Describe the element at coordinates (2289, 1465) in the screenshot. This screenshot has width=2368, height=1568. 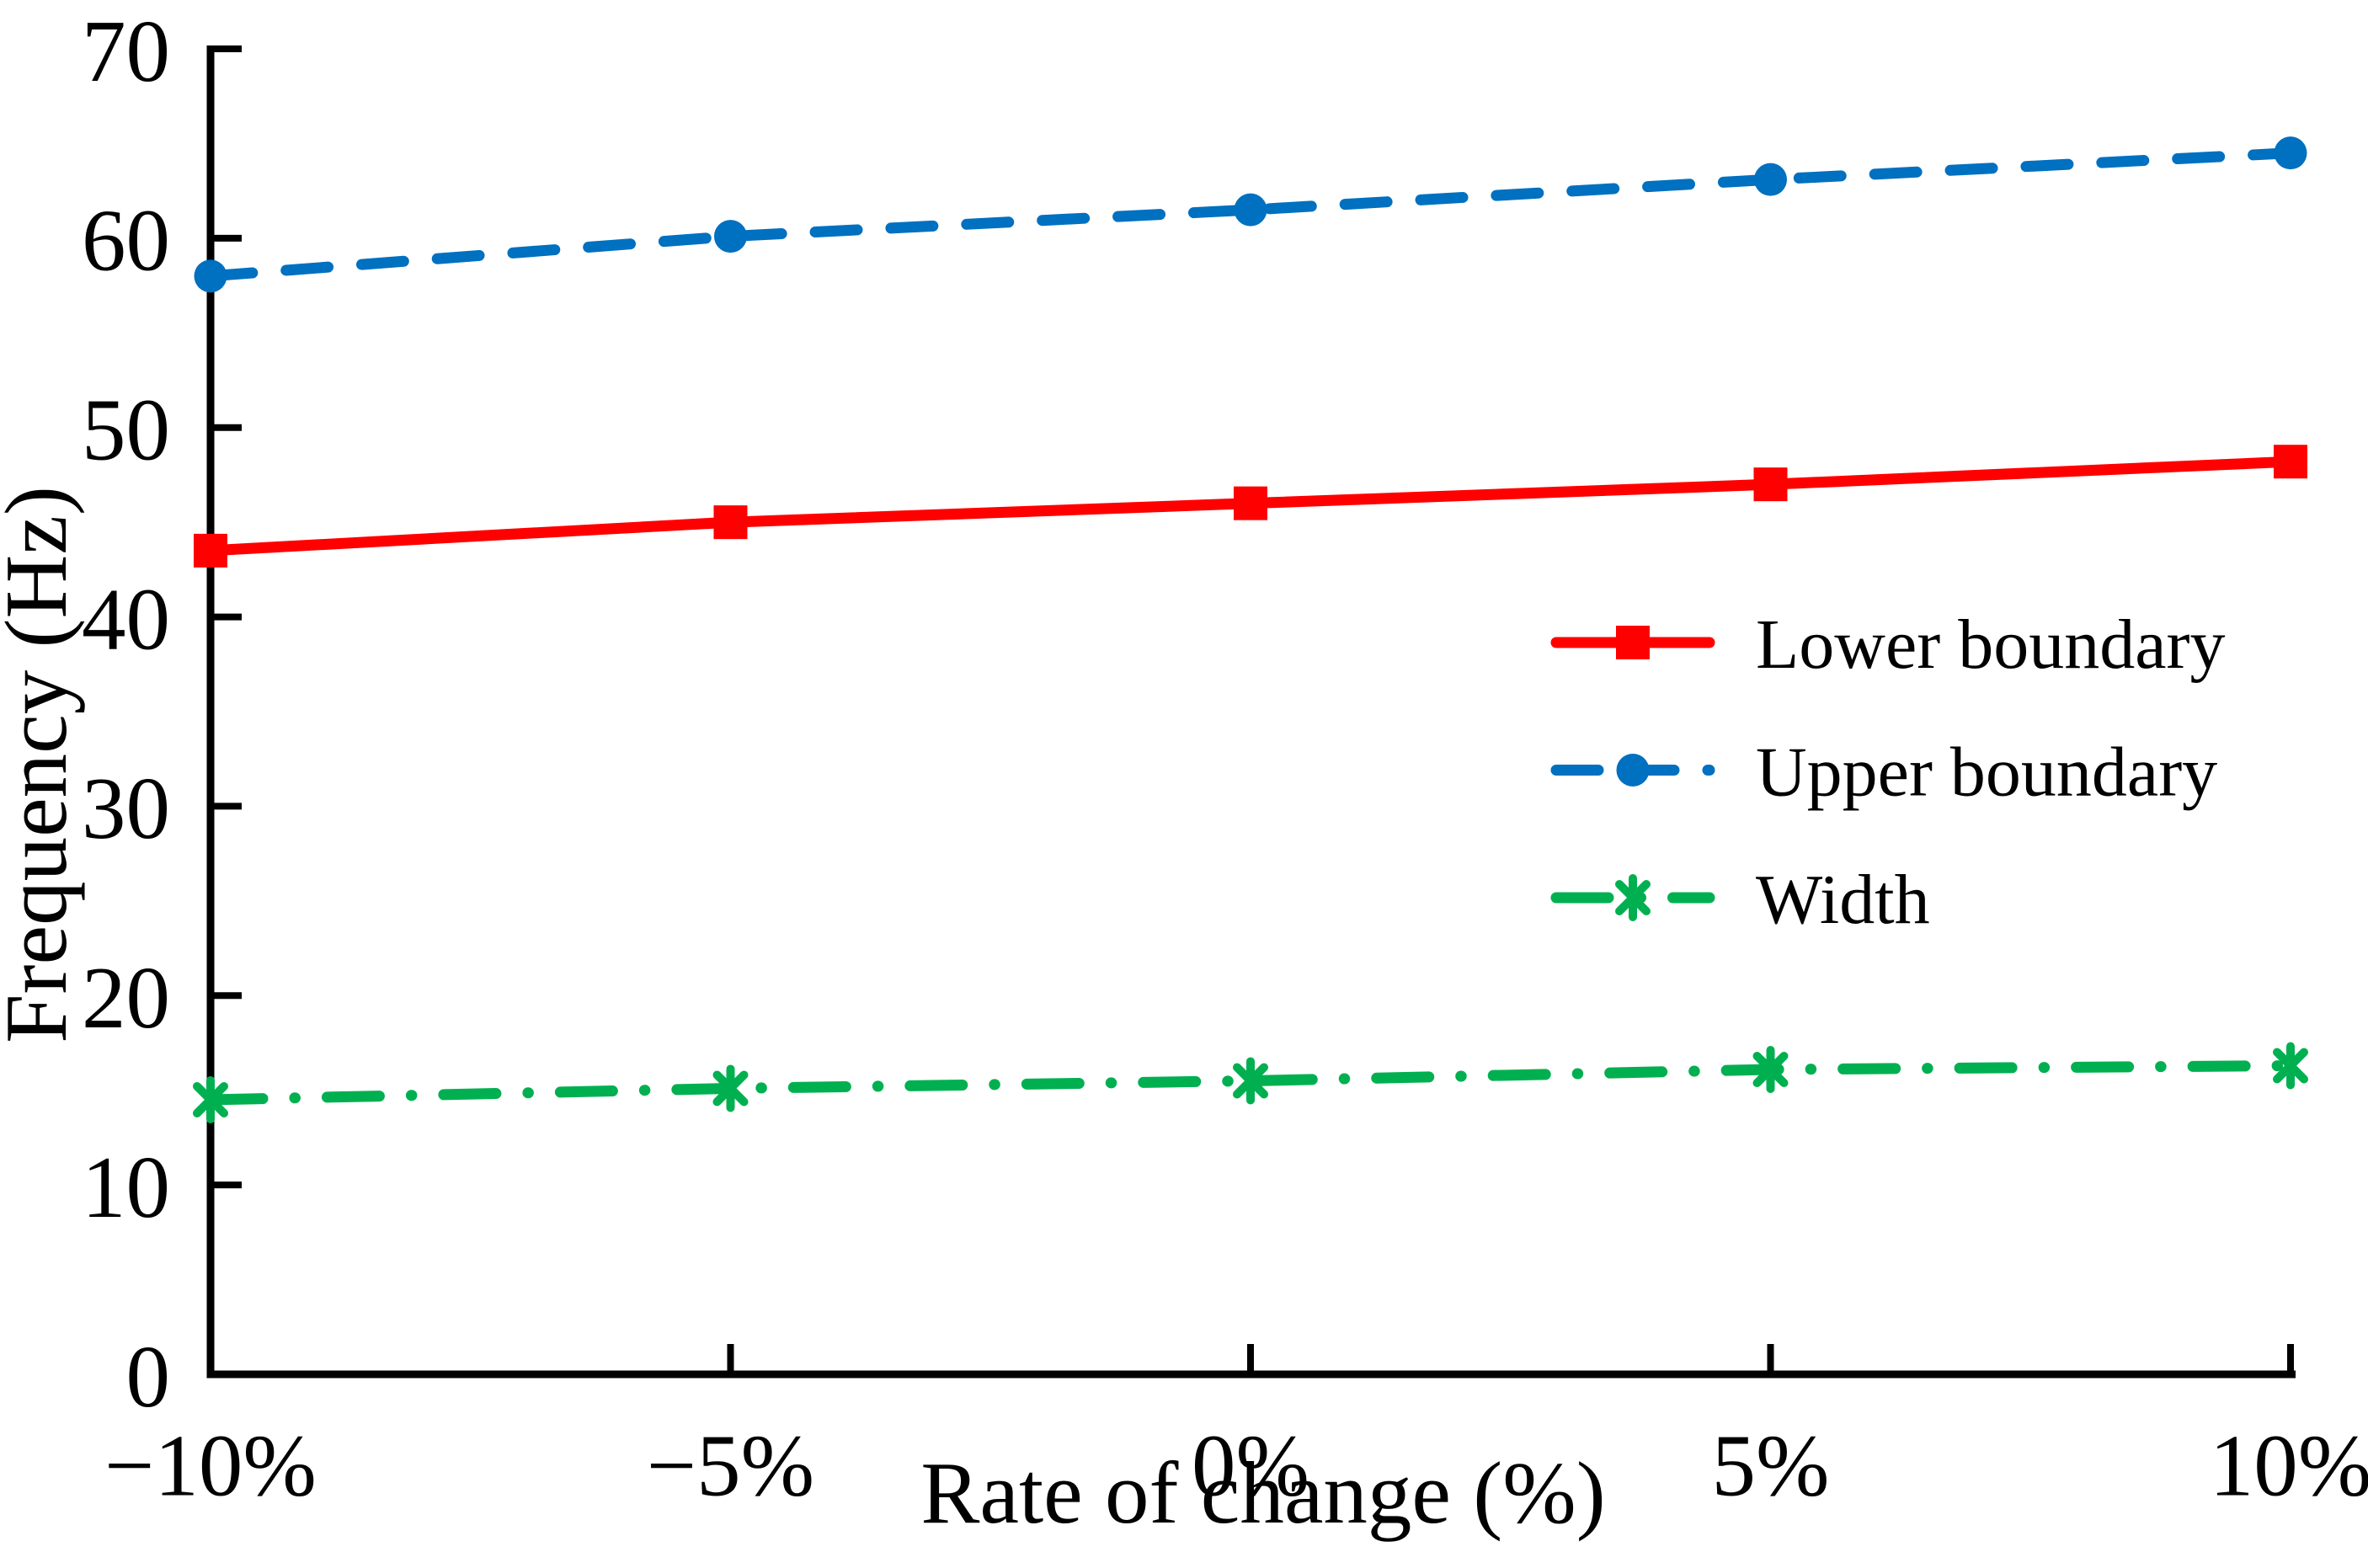
I see `x-tick-label: 10%` at that location.